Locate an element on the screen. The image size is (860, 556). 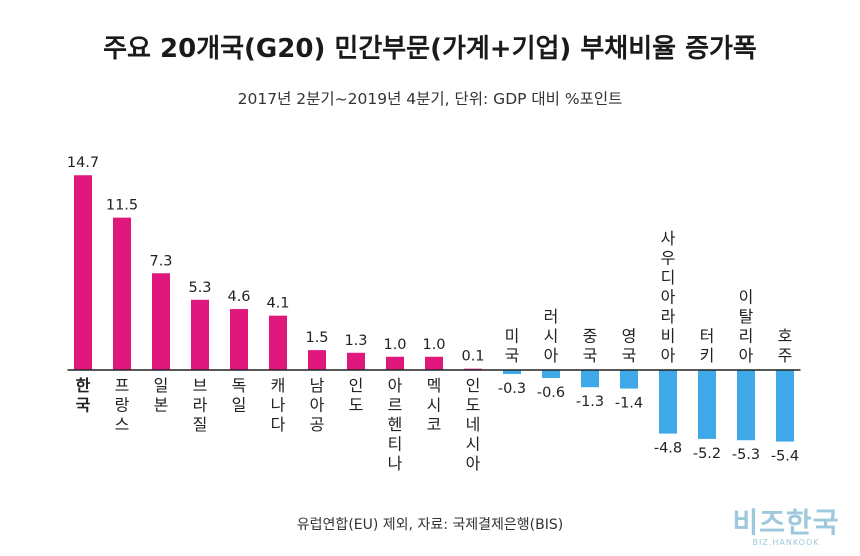
value-label-4: 5.3 is located at coordinates (199, 288).